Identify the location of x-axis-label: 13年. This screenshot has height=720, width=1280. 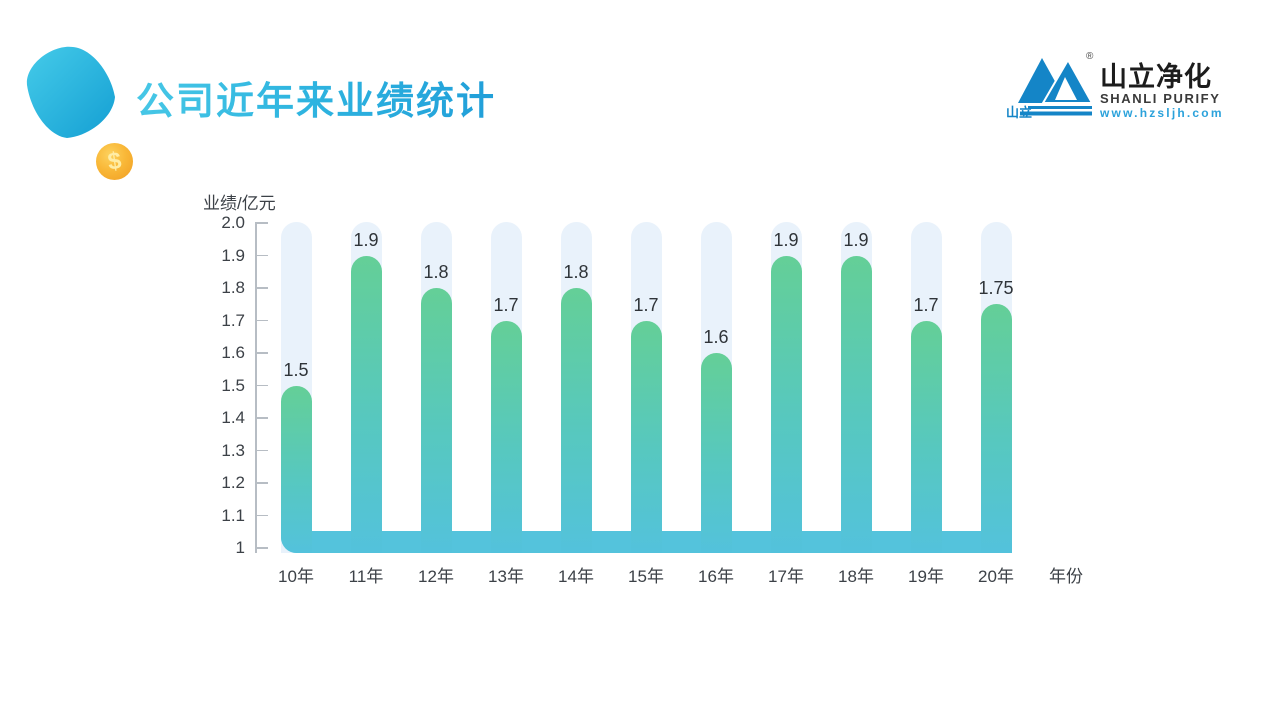
(506, 576).